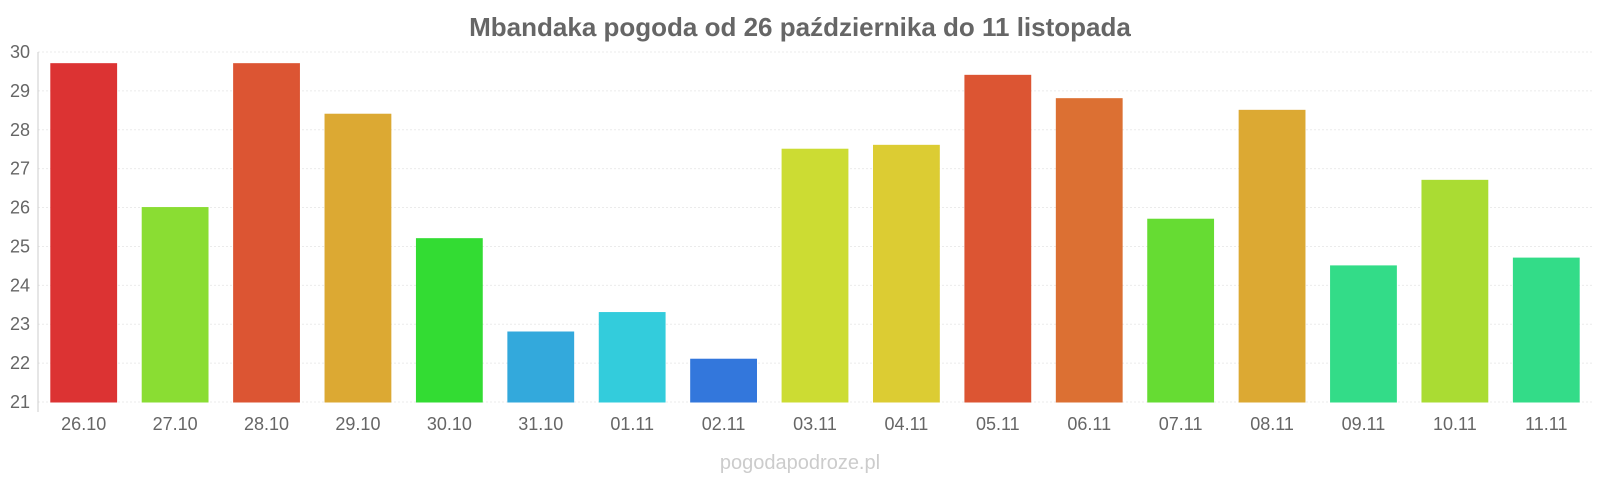  What do you see at coordinates (1272, 424) in the screenshot?
I see `x-tick-label: 08.11` at bounding box center [1272, 424].